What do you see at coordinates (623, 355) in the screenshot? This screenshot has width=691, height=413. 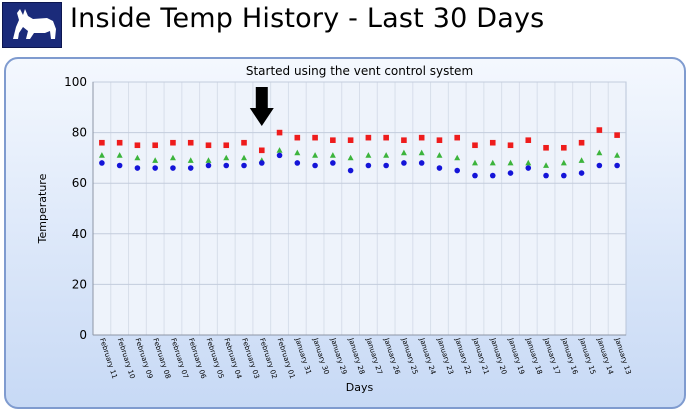 I see `x-tick-label: January 13` at bounding box center [623, 355].